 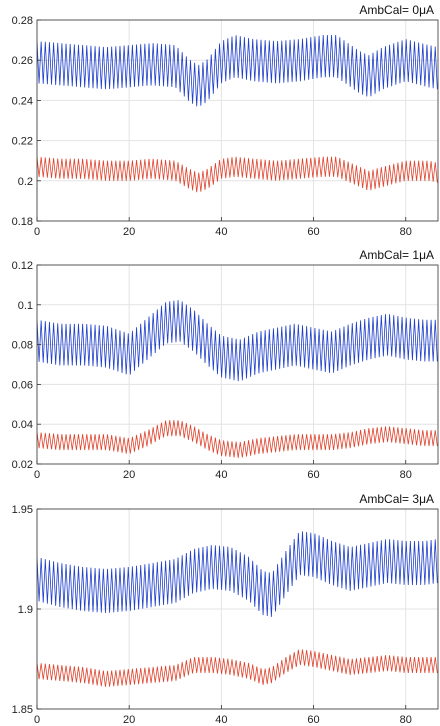 I want to click on y-tick-label: 0.08, so click(x=22, y=346).